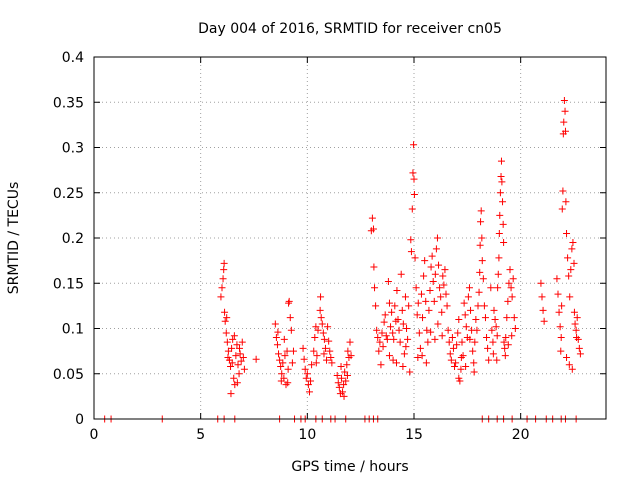  I want to click on y-axis-label: SRMTID / TECUs, so click(14, 238).